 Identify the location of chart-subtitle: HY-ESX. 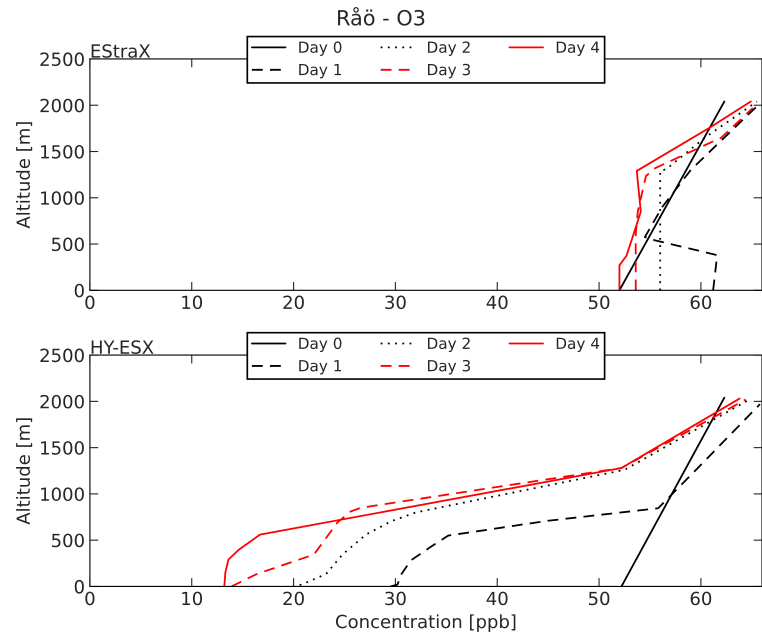
(123, 347).